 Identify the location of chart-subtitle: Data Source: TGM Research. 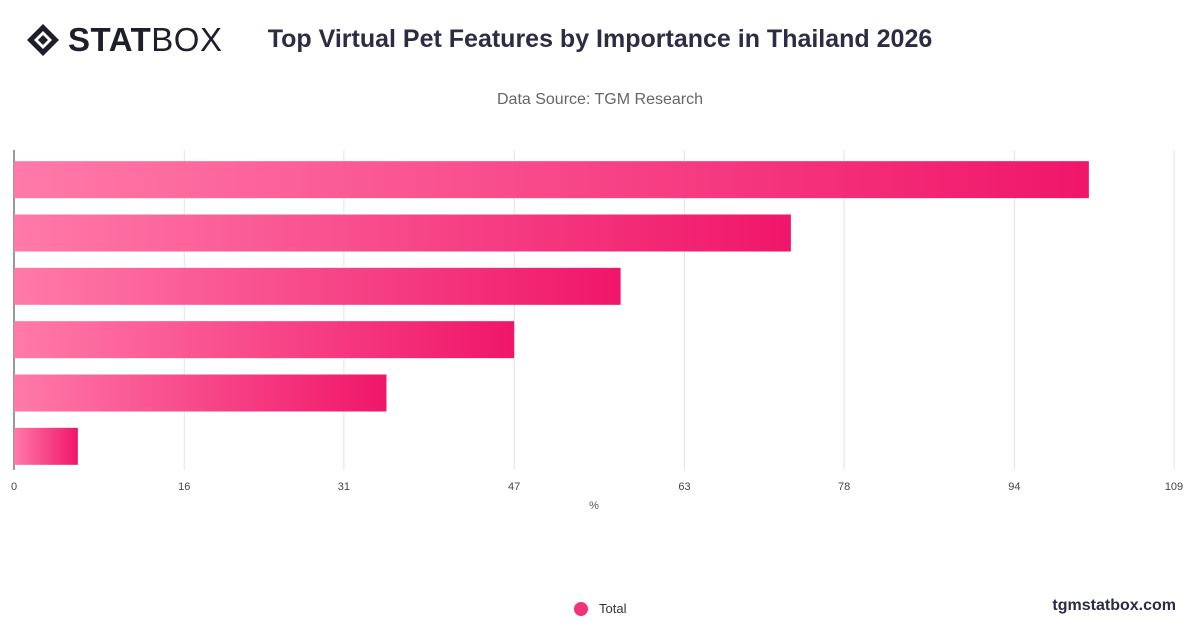
(599, 99).